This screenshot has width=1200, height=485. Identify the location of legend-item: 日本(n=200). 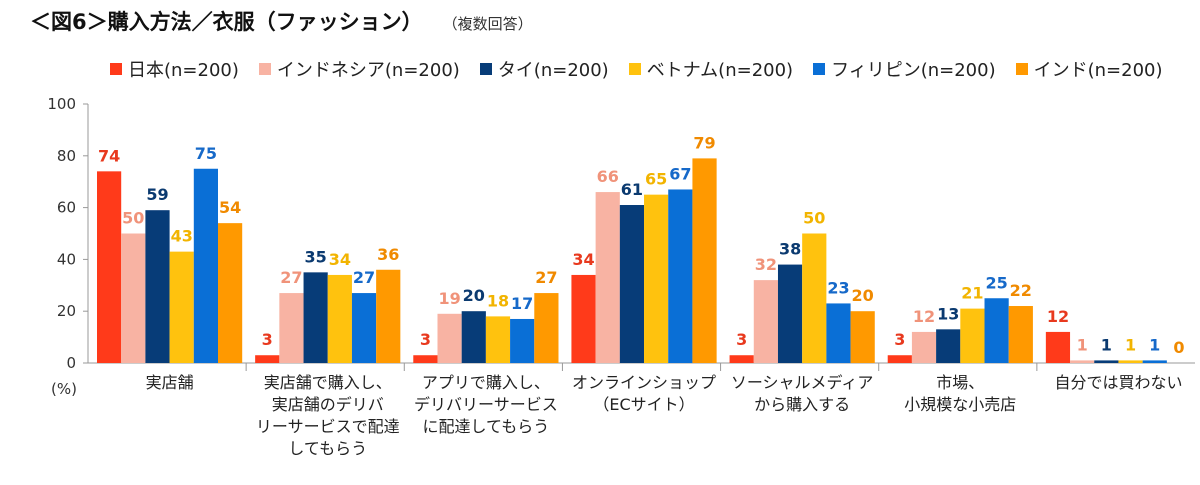
(174, 69).